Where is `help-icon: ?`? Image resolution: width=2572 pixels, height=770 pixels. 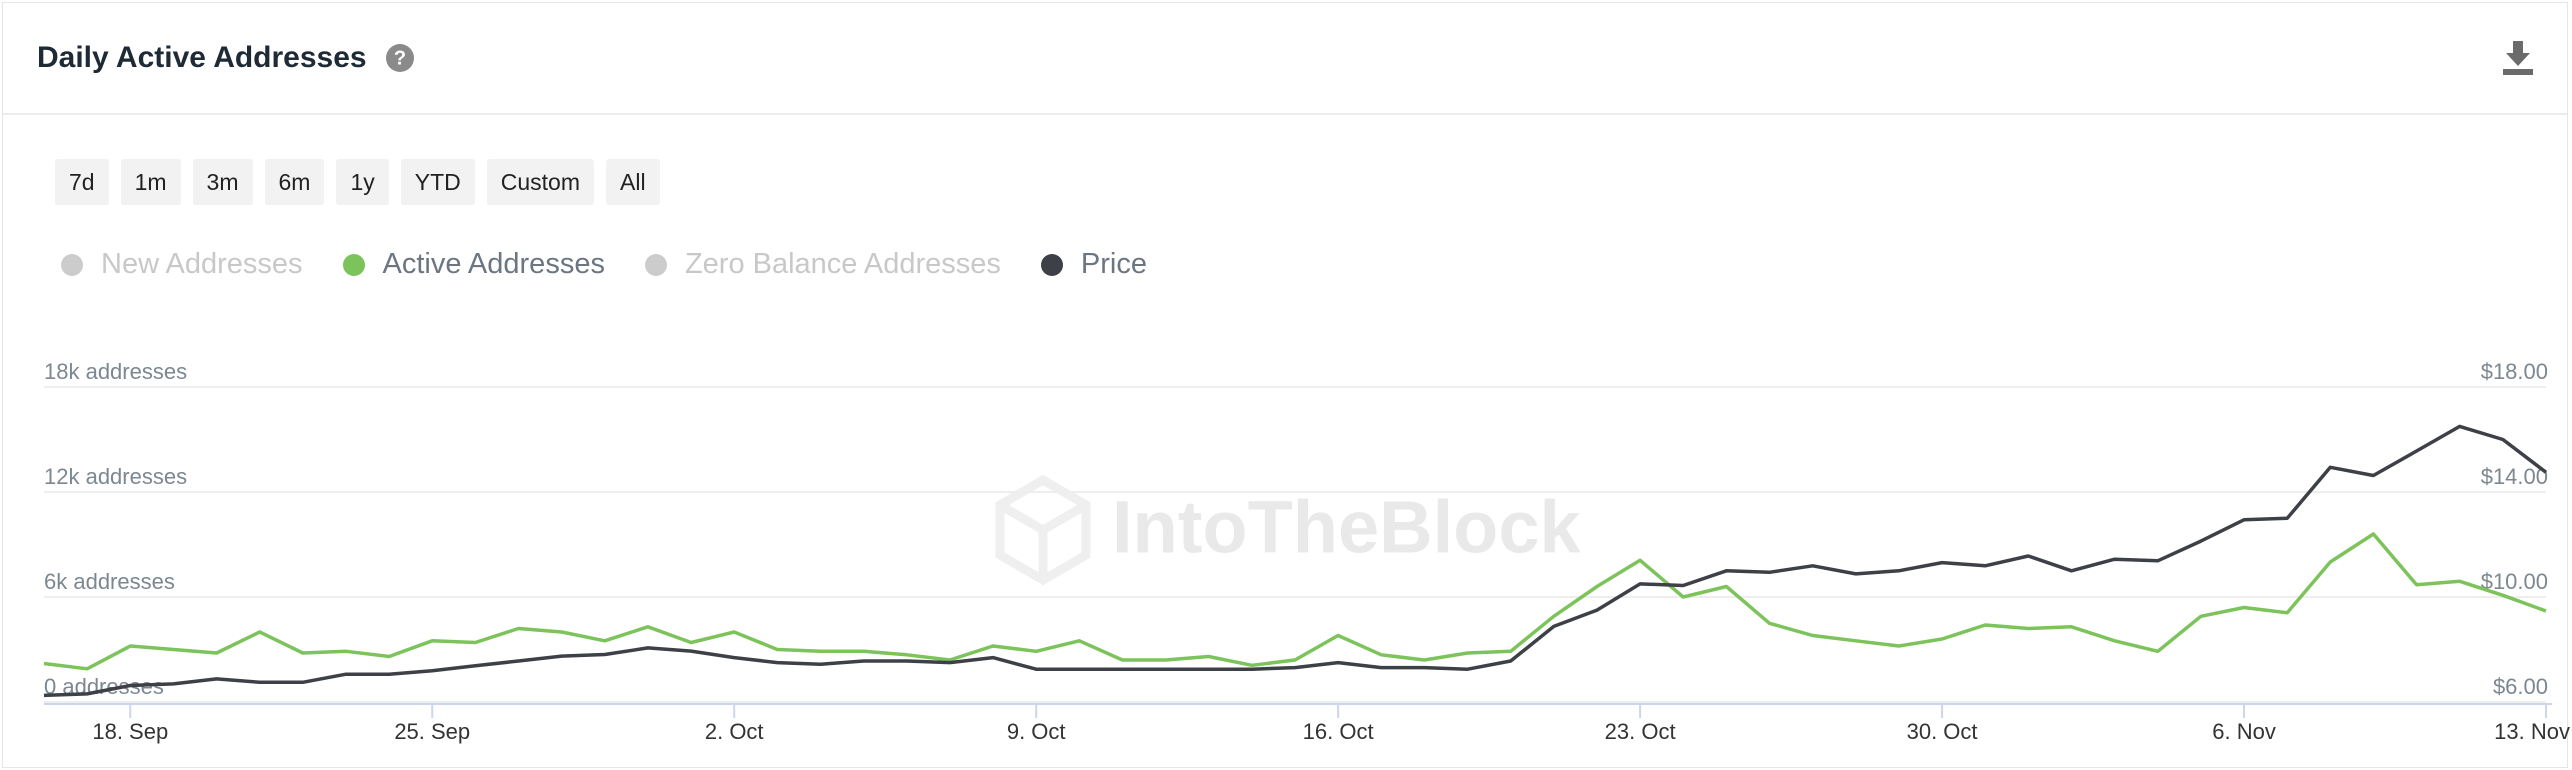 help-icon: ? is located at coordinates (400, 58).